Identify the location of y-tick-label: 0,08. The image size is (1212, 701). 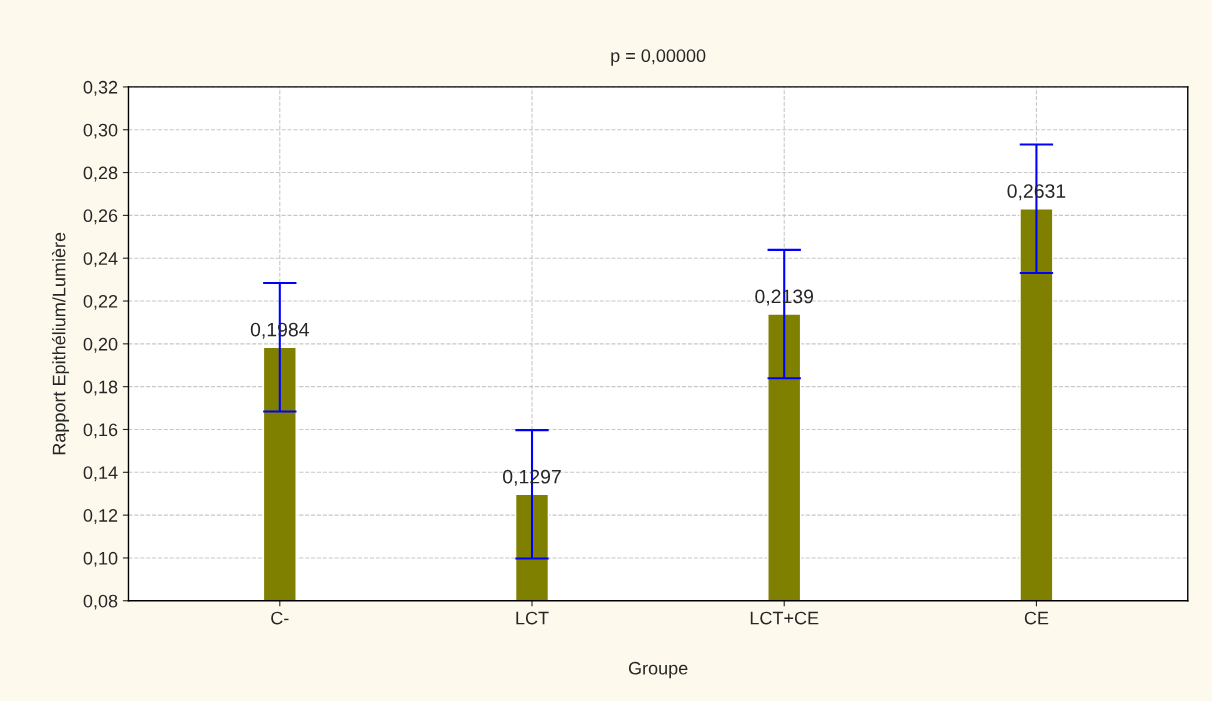
(100, 602).